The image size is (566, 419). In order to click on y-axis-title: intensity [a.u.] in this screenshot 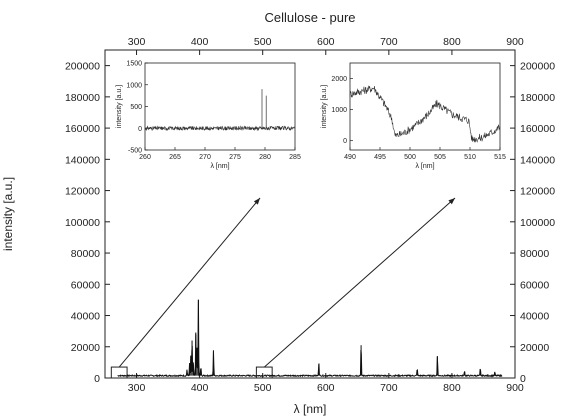, I will do `click(8, 214)`.